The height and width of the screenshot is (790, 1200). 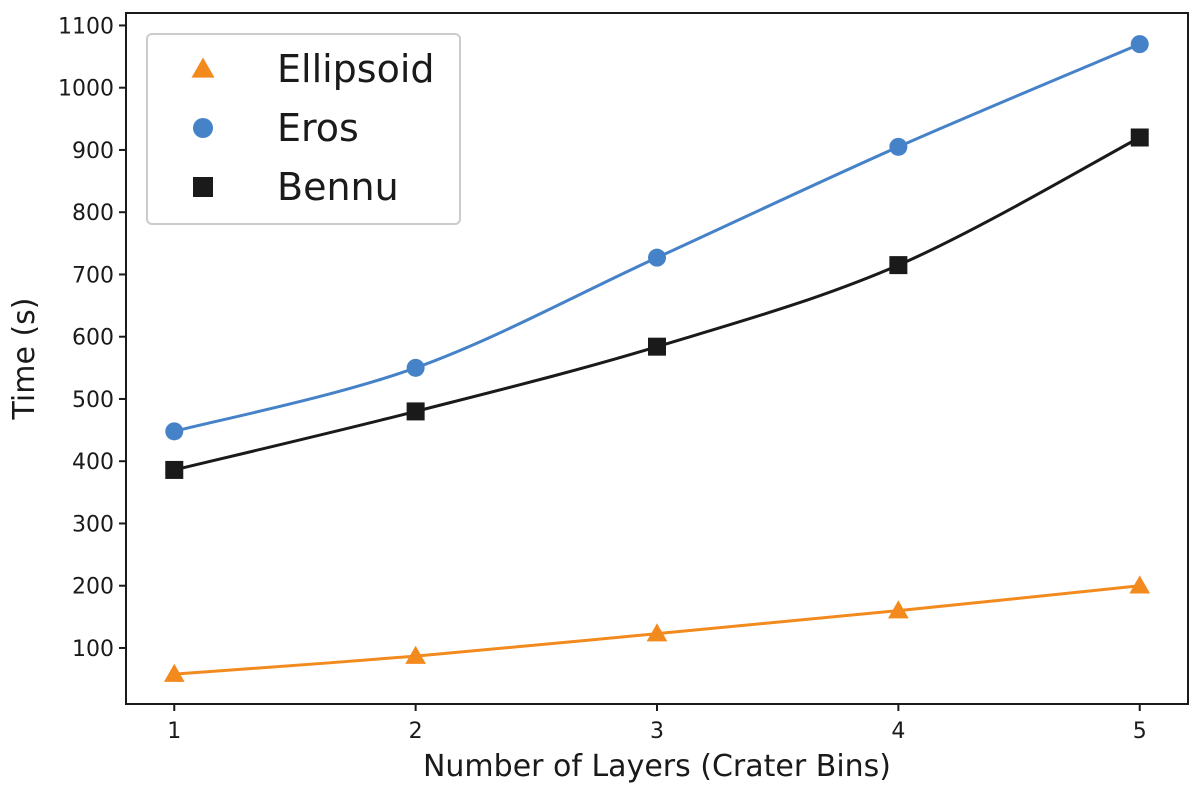 I want to click on legend-box, so click(x=303, y=129).